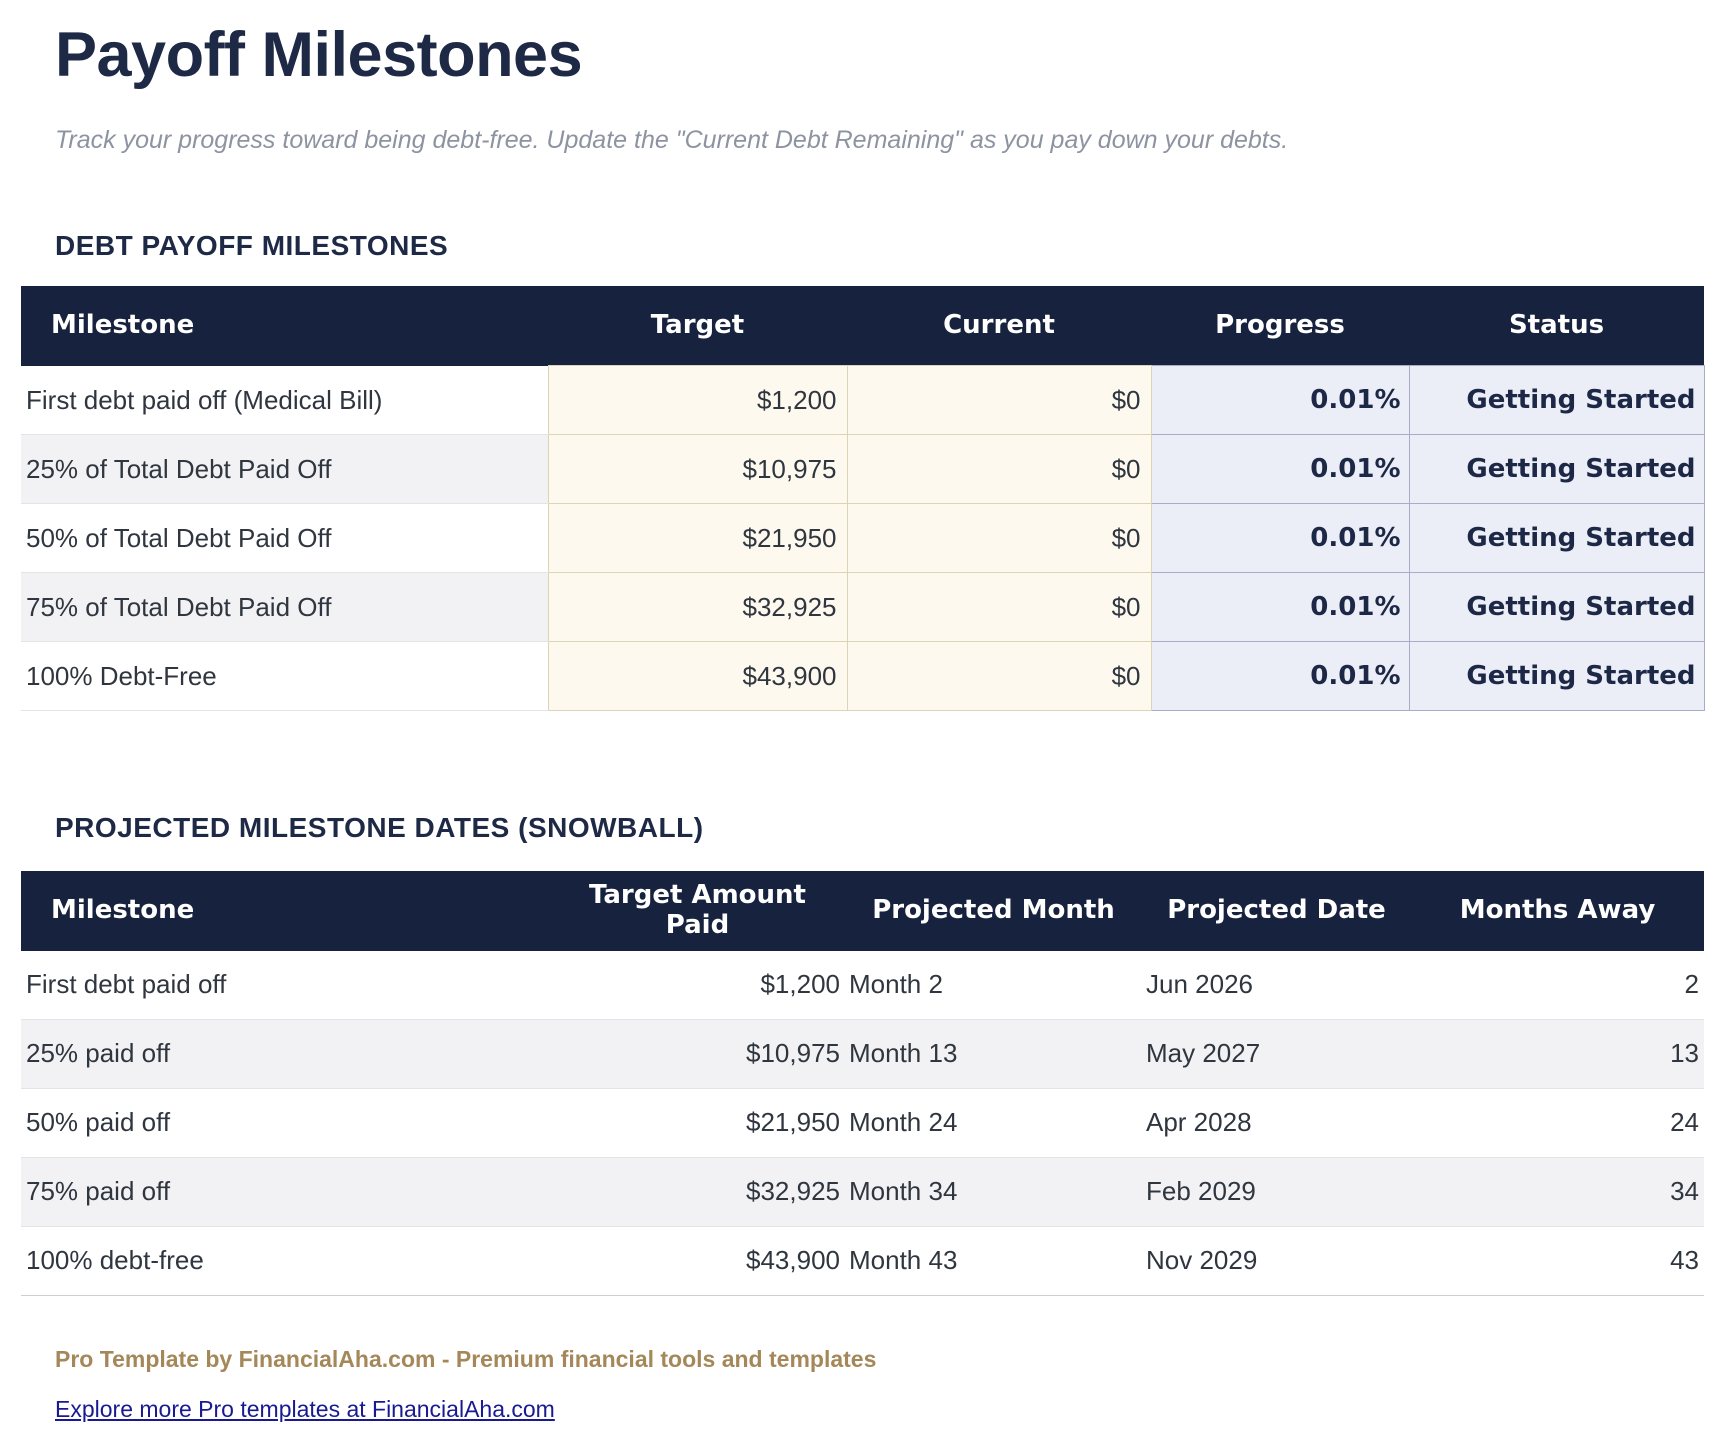 The width and height of the screenshot is (1721, 1452). I want to click on months-away-cell: 34, so click(1557, 1192).